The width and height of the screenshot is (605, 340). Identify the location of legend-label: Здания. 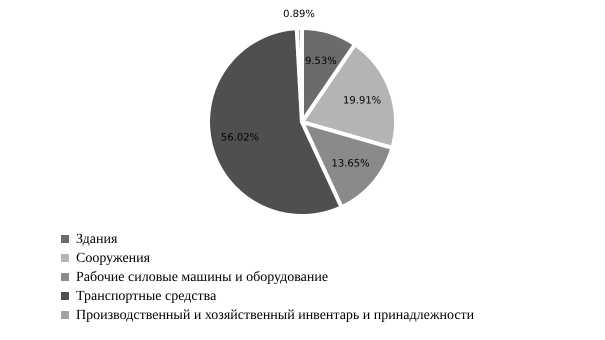
(97, 239).